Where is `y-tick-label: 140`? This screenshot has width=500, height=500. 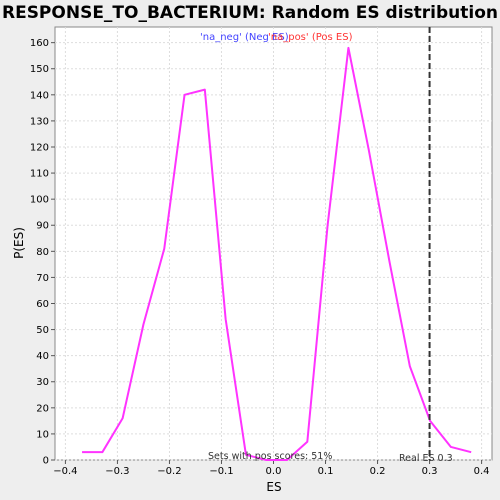 y-tick-label: 140 is located at coordinates (39, 95).